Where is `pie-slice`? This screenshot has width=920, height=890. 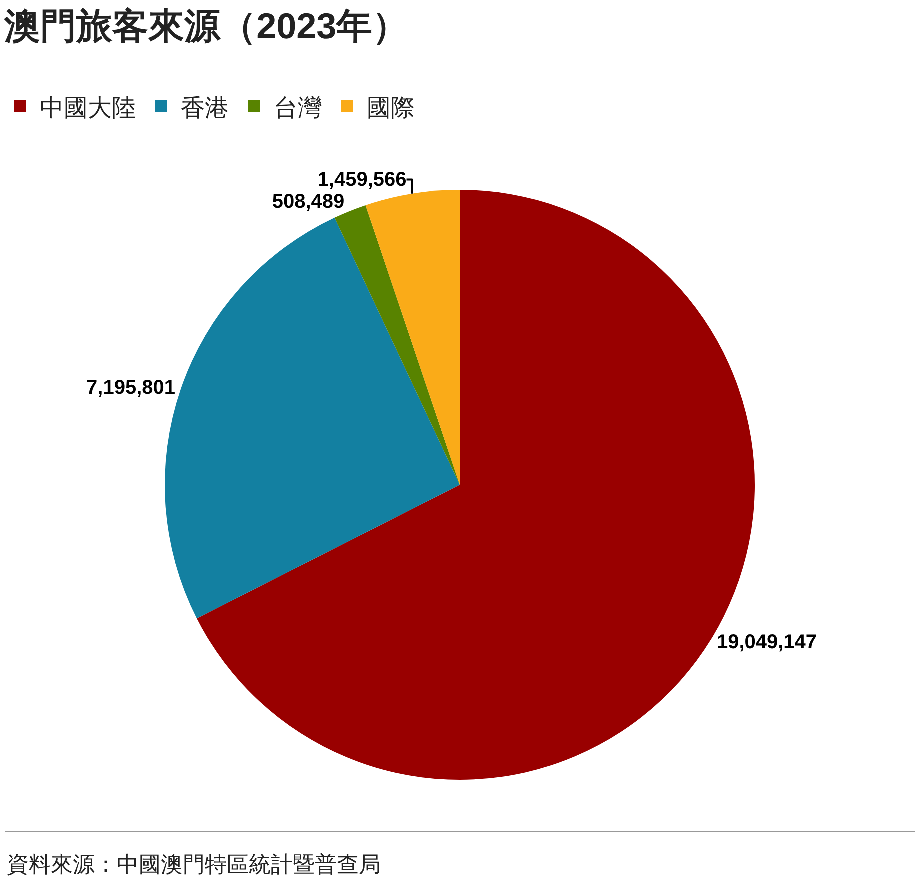
pie-slice is located at coordinates (413, 337).